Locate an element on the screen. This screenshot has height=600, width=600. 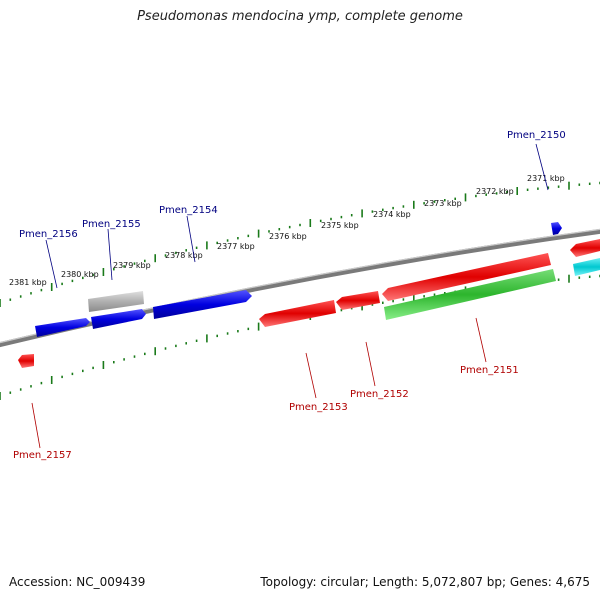
gene-arrow-pseudo is located at coordinates (116, 301).